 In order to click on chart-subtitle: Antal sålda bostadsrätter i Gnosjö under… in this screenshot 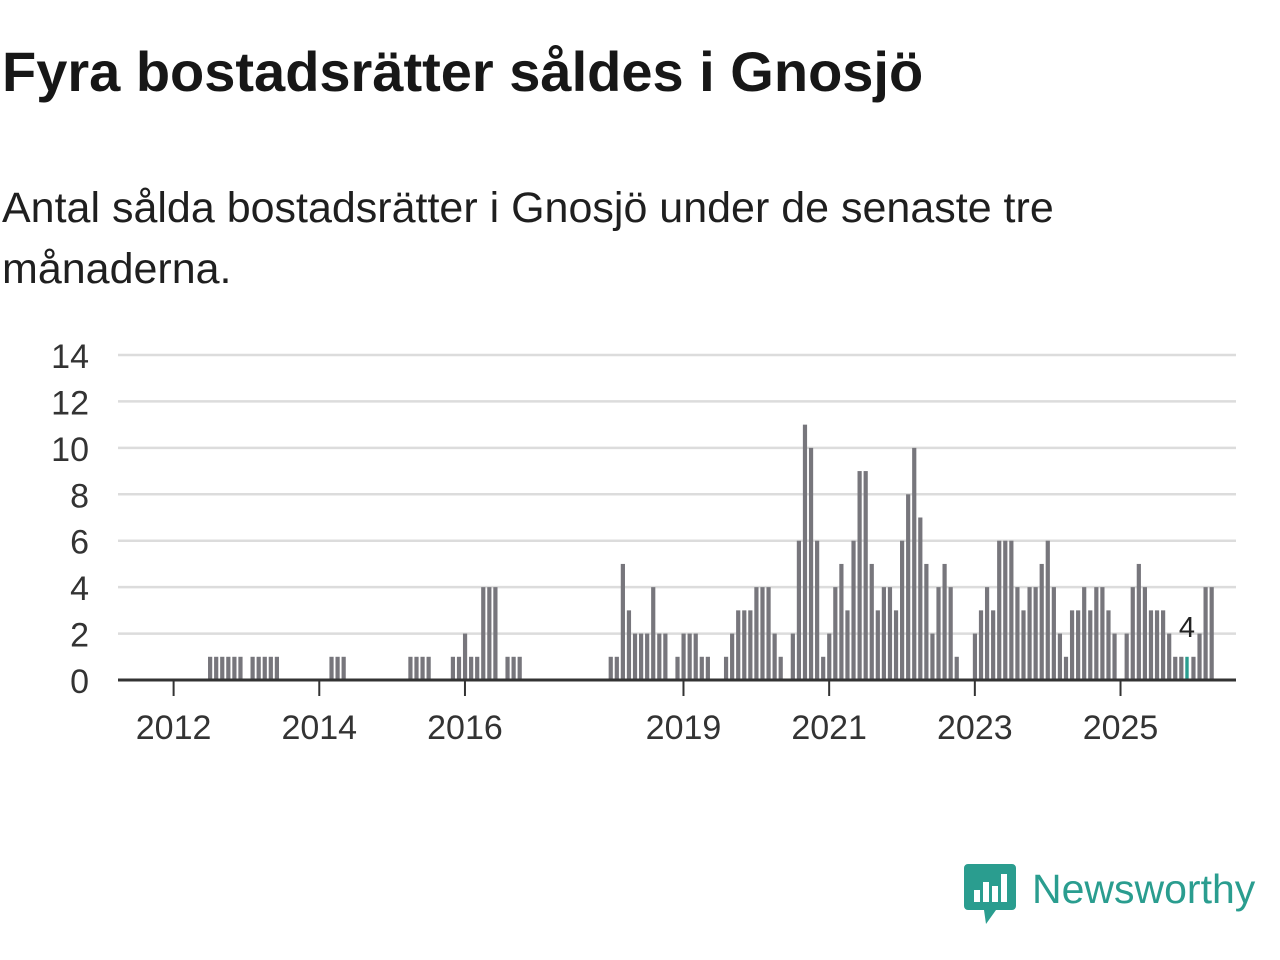, I will do `click(528, 238)`.